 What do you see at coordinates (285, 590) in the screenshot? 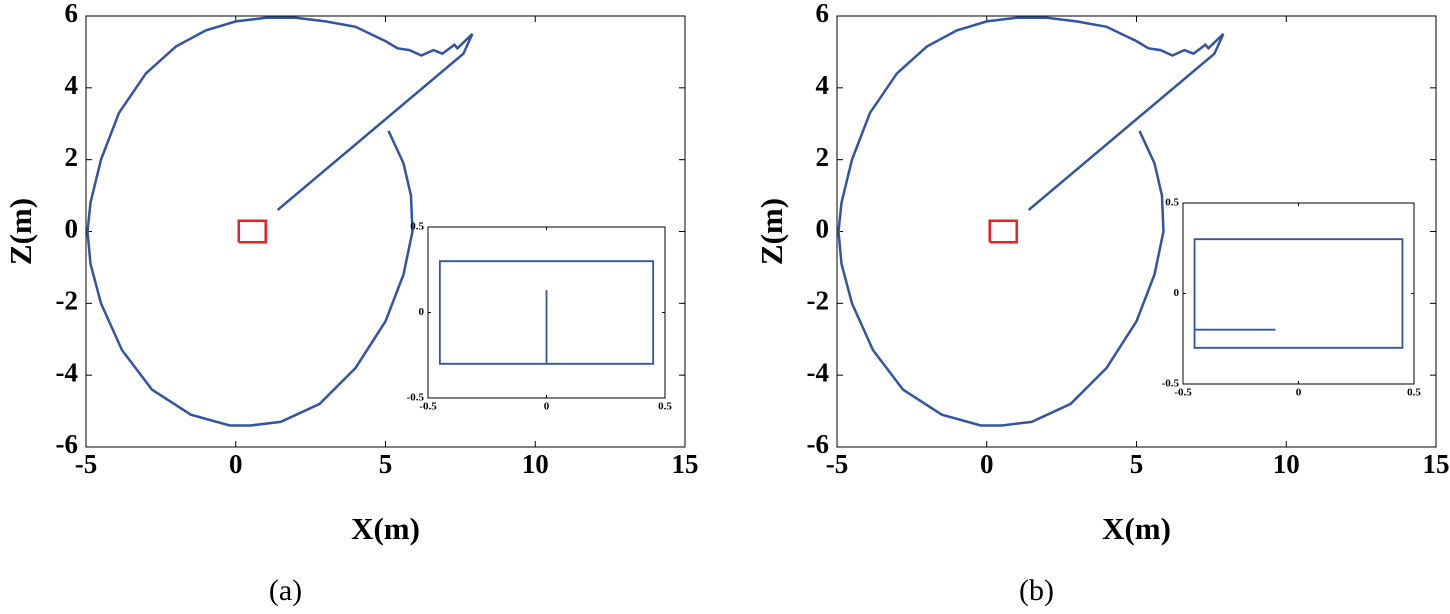
I see `caption: (a)` at bounding box center [285, 590].